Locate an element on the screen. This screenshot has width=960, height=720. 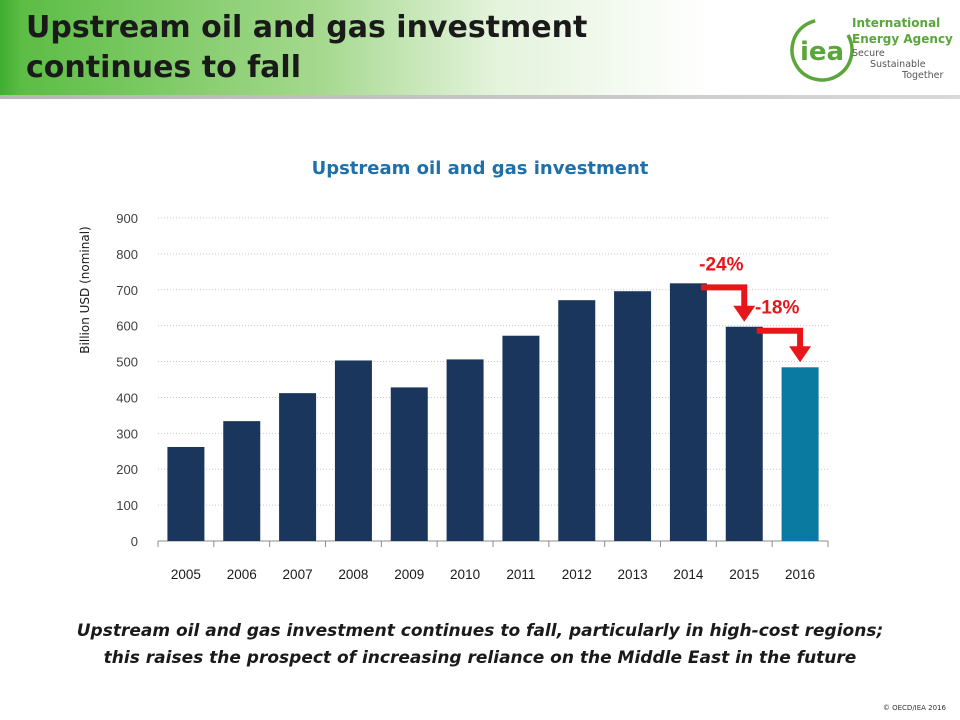
slide-title-line2: continues to fall is located at coordinates (163, 67).